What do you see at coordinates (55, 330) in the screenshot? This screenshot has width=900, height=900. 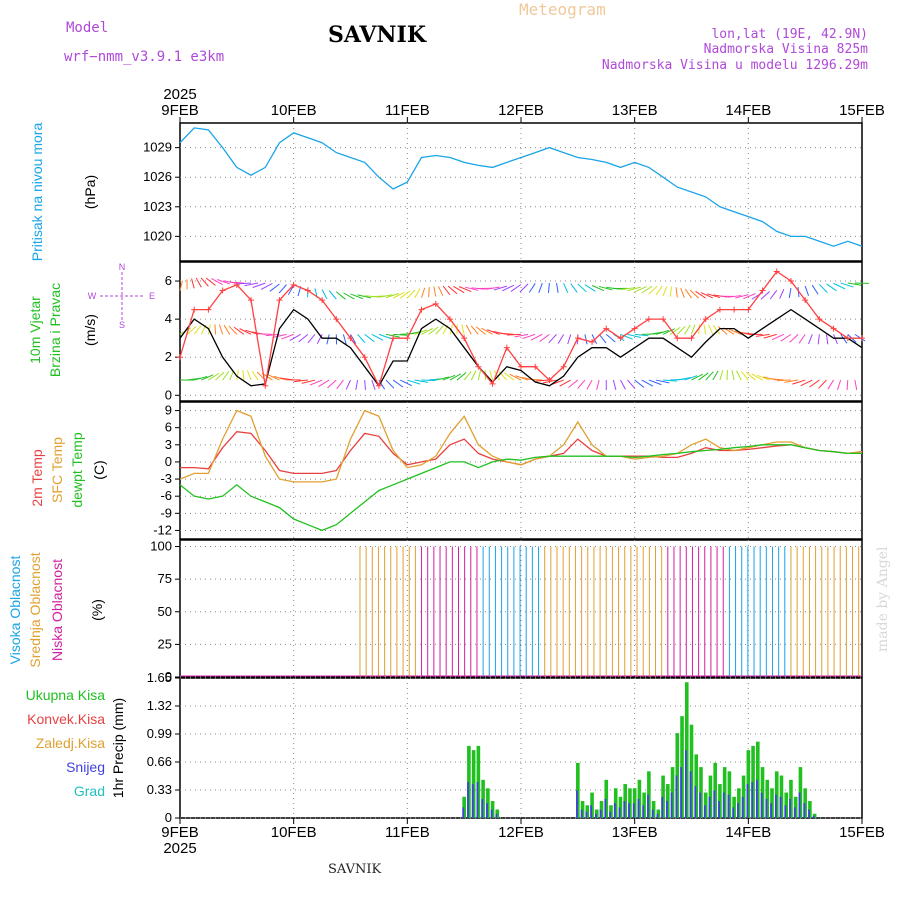 I see `wind-title-2: Brzina i Pravac` at bounding box center [55, 330].